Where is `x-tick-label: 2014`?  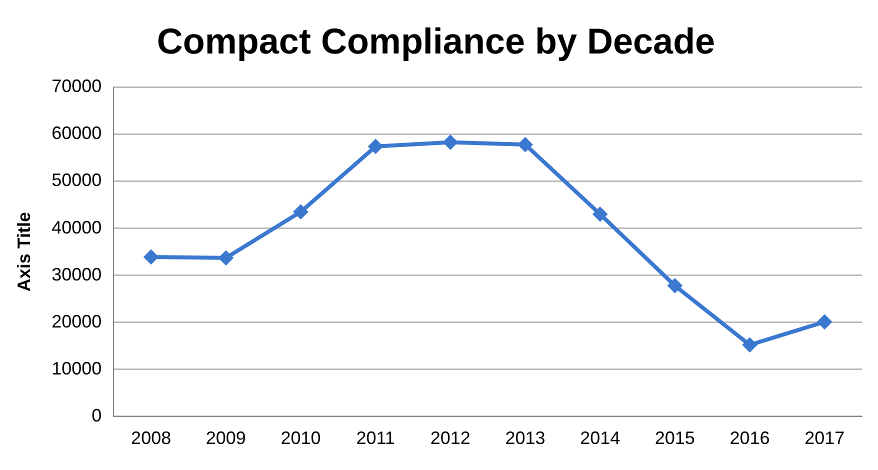 x-tick-label: 2014 is located at coordinates (600, 438).